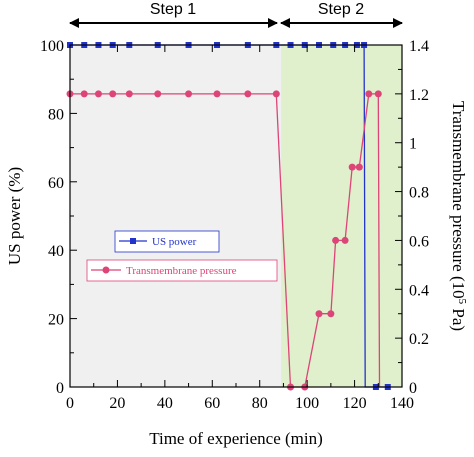  Describe the element at coordinates (56, 320) in the screenshot. I see `left-tick-label: 20` at that location.